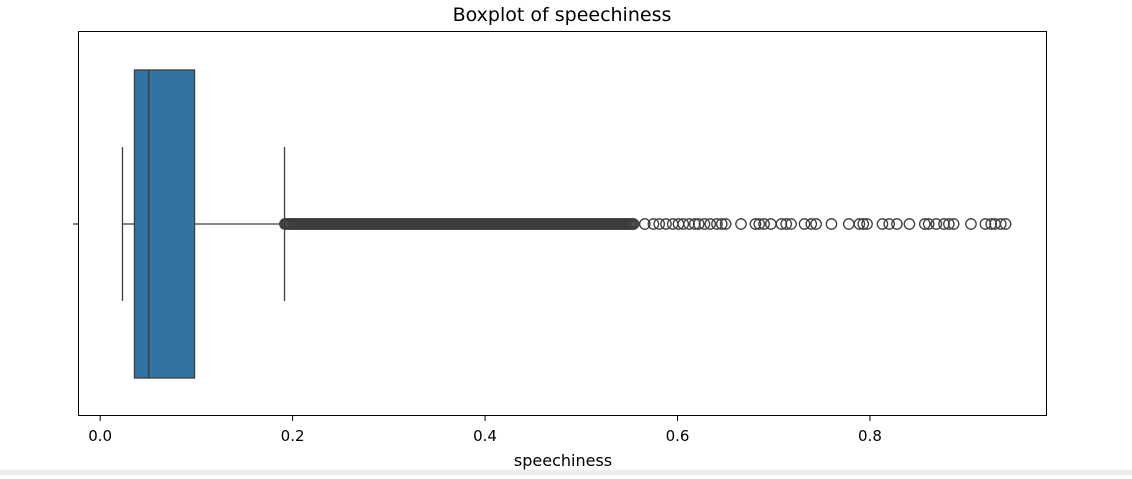 The image size is (1132, 479). I want to click on x-axis-ticks: 0.0 0.2 0.4 0.6 0.8, so click(485, 430).